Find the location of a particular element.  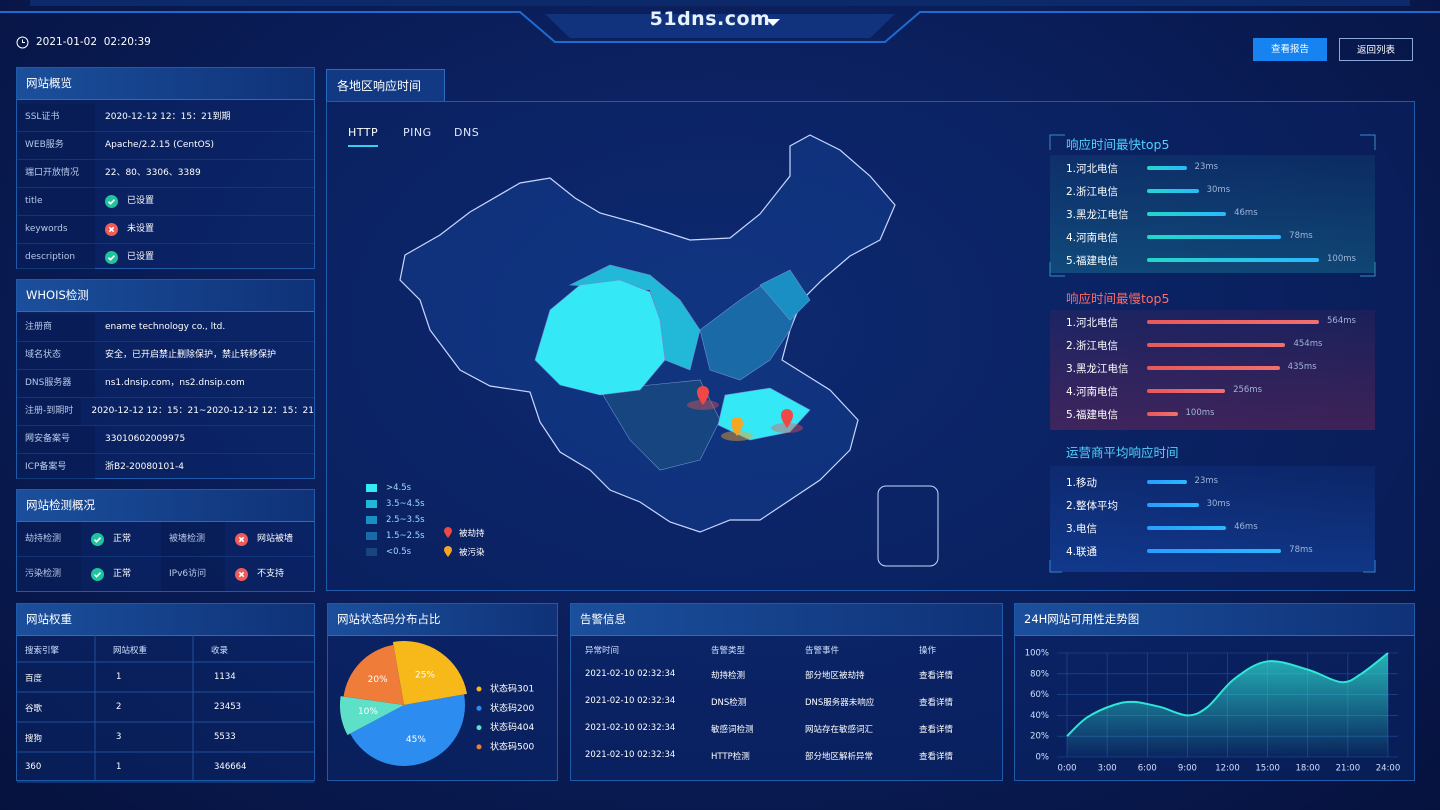

label: IPv6访问 is located at coordinates (193, 574).